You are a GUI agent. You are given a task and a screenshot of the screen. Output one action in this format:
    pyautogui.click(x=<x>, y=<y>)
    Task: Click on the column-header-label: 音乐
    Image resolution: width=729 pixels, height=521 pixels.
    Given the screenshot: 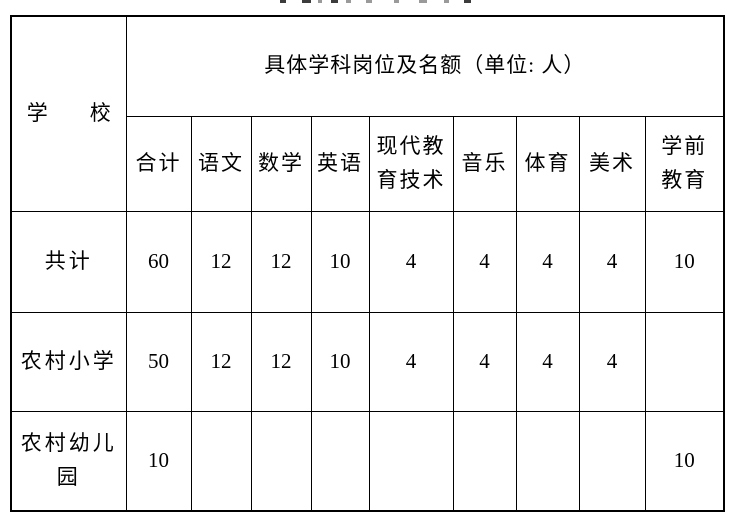 What is the action you would take?
    pyautogui.click(x=484, y=162)
    